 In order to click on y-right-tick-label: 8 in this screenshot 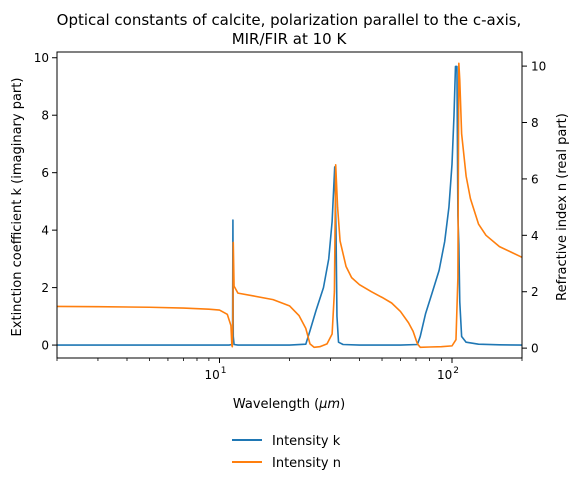, I will do `click(535, 123)`.